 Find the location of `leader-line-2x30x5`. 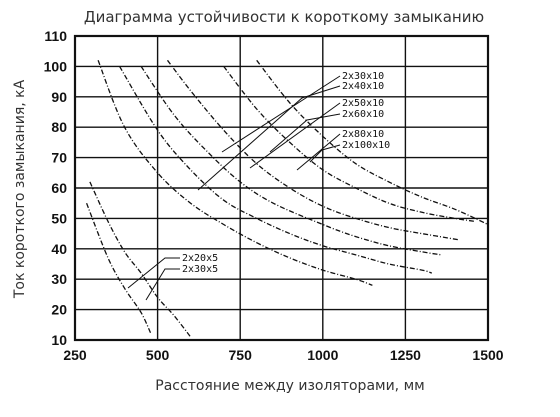

leader-line-2x30x5 is located at coordinates (162, 284).